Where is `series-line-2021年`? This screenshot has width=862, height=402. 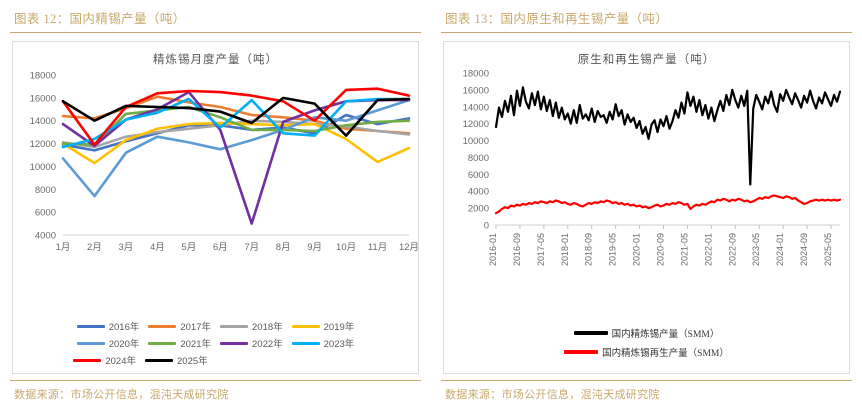 series-line-2021年 is located at coordinates (236, 125).